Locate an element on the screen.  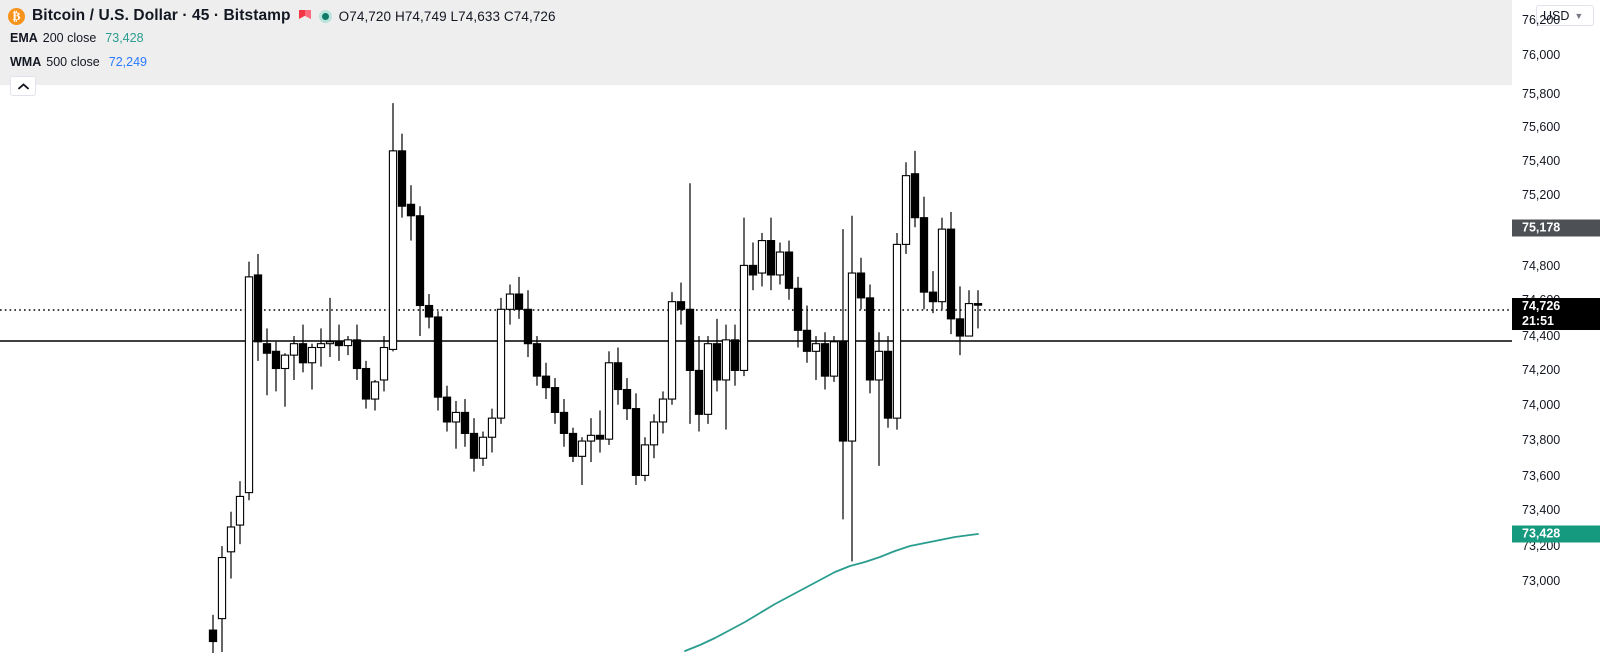
indicator-name: EMA is located at coordinates (24, 38).